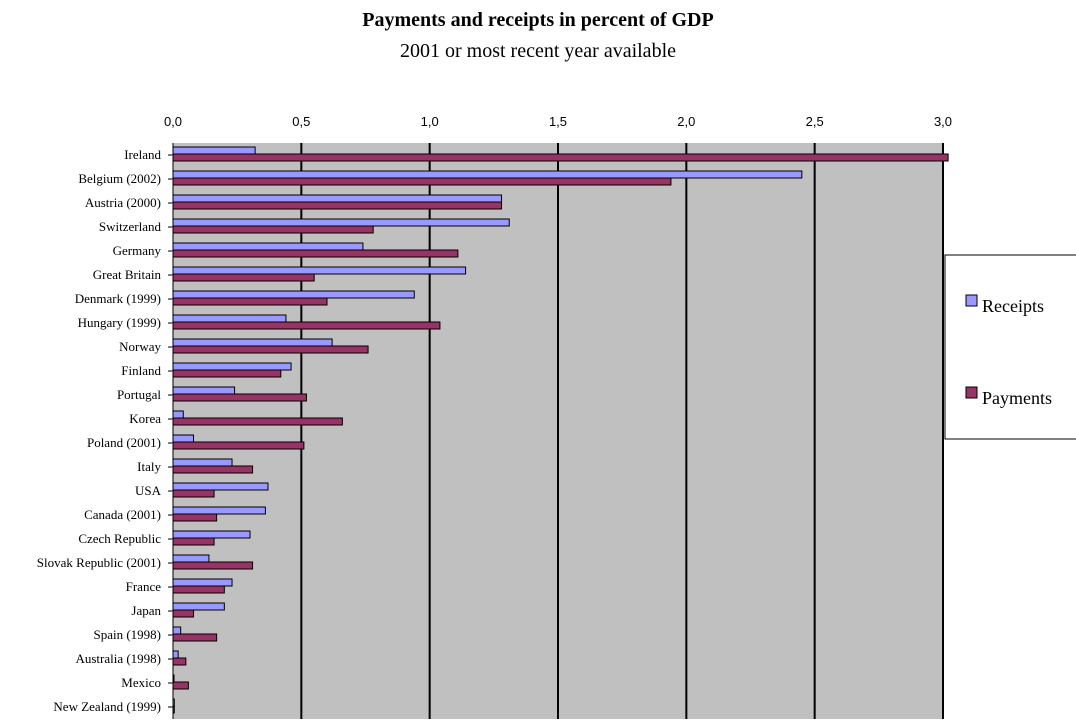 The height and width of the screenshot is (726, 1076). What do you see at coordinates (119, 178) in the screenshot?
I see `category-label: Belgium (2002)` at bounding box center [119, 178].